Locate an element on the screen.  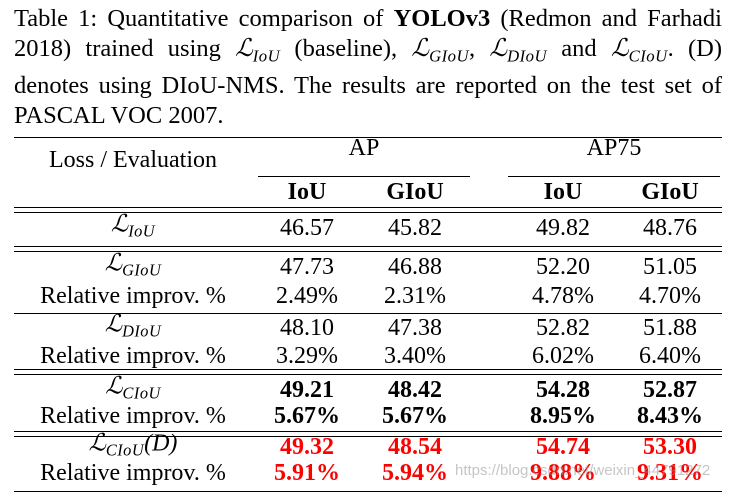
value-cell: 3.40% is located at coordinates (415, 356).